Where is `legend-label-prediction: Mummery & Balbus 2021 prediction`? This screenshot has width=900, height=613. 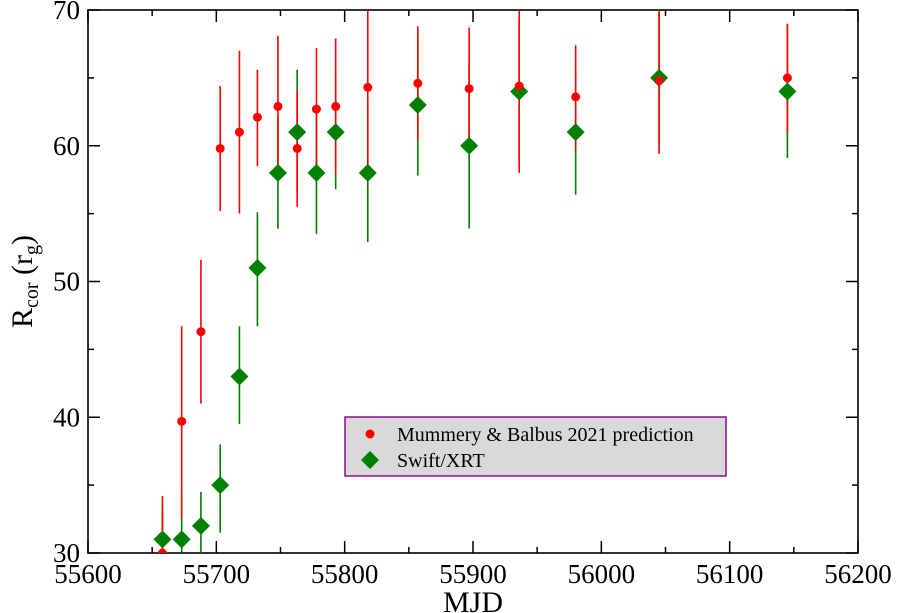 legend-label-prediction: Mummery & Balbus 2021 prediction is located at coordinates (545, 435).